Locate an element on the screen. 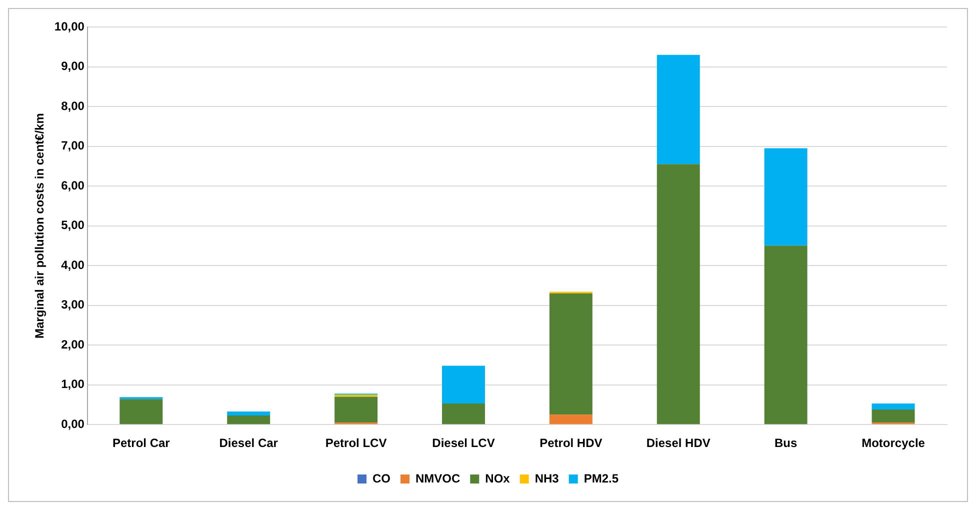  x-tick-label: Petrol LCV is located at coordinates (356, 443).